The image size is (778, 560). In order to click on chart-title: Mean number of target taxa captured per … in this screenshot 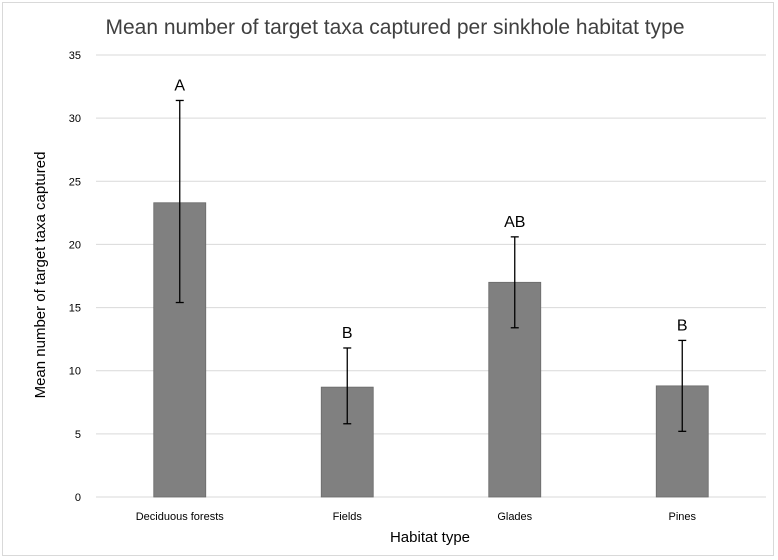, I will do `click(394, 27)`.